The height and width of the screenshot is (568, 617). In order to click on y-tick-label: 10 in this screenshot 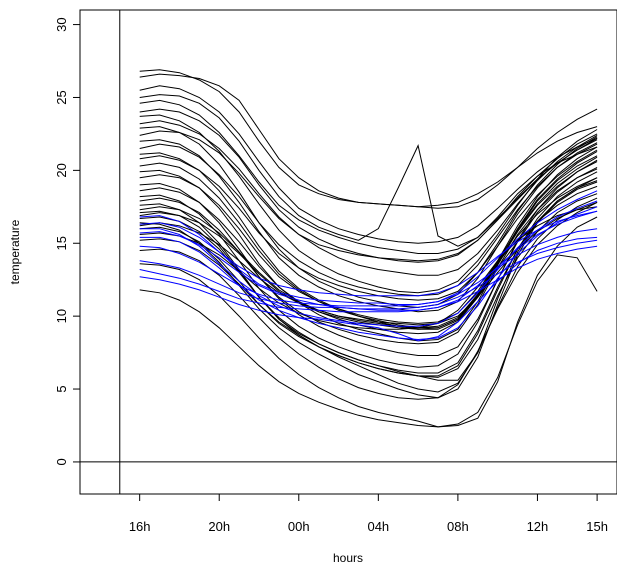, I will do `click(61, 316)`.